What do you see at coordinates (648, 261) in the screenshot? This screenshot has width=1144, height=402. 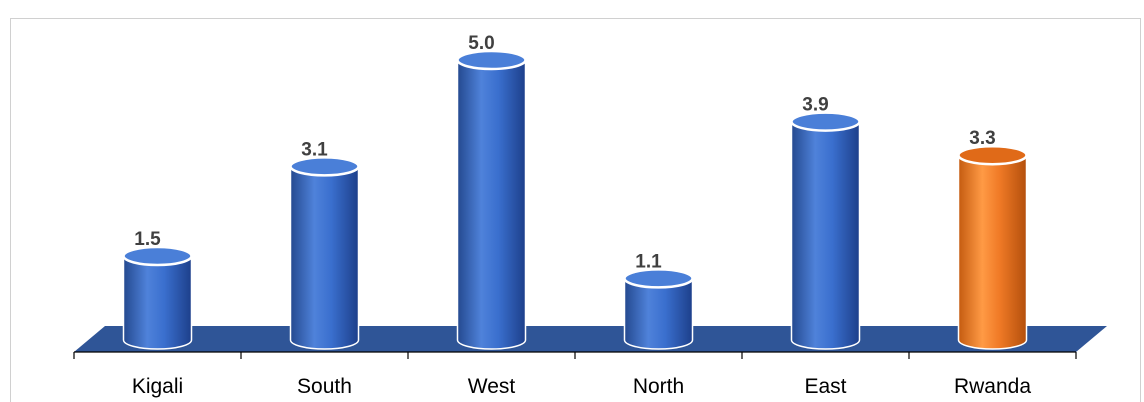 I see `data-label-north: 1.1` at bounding box center [648, 261].